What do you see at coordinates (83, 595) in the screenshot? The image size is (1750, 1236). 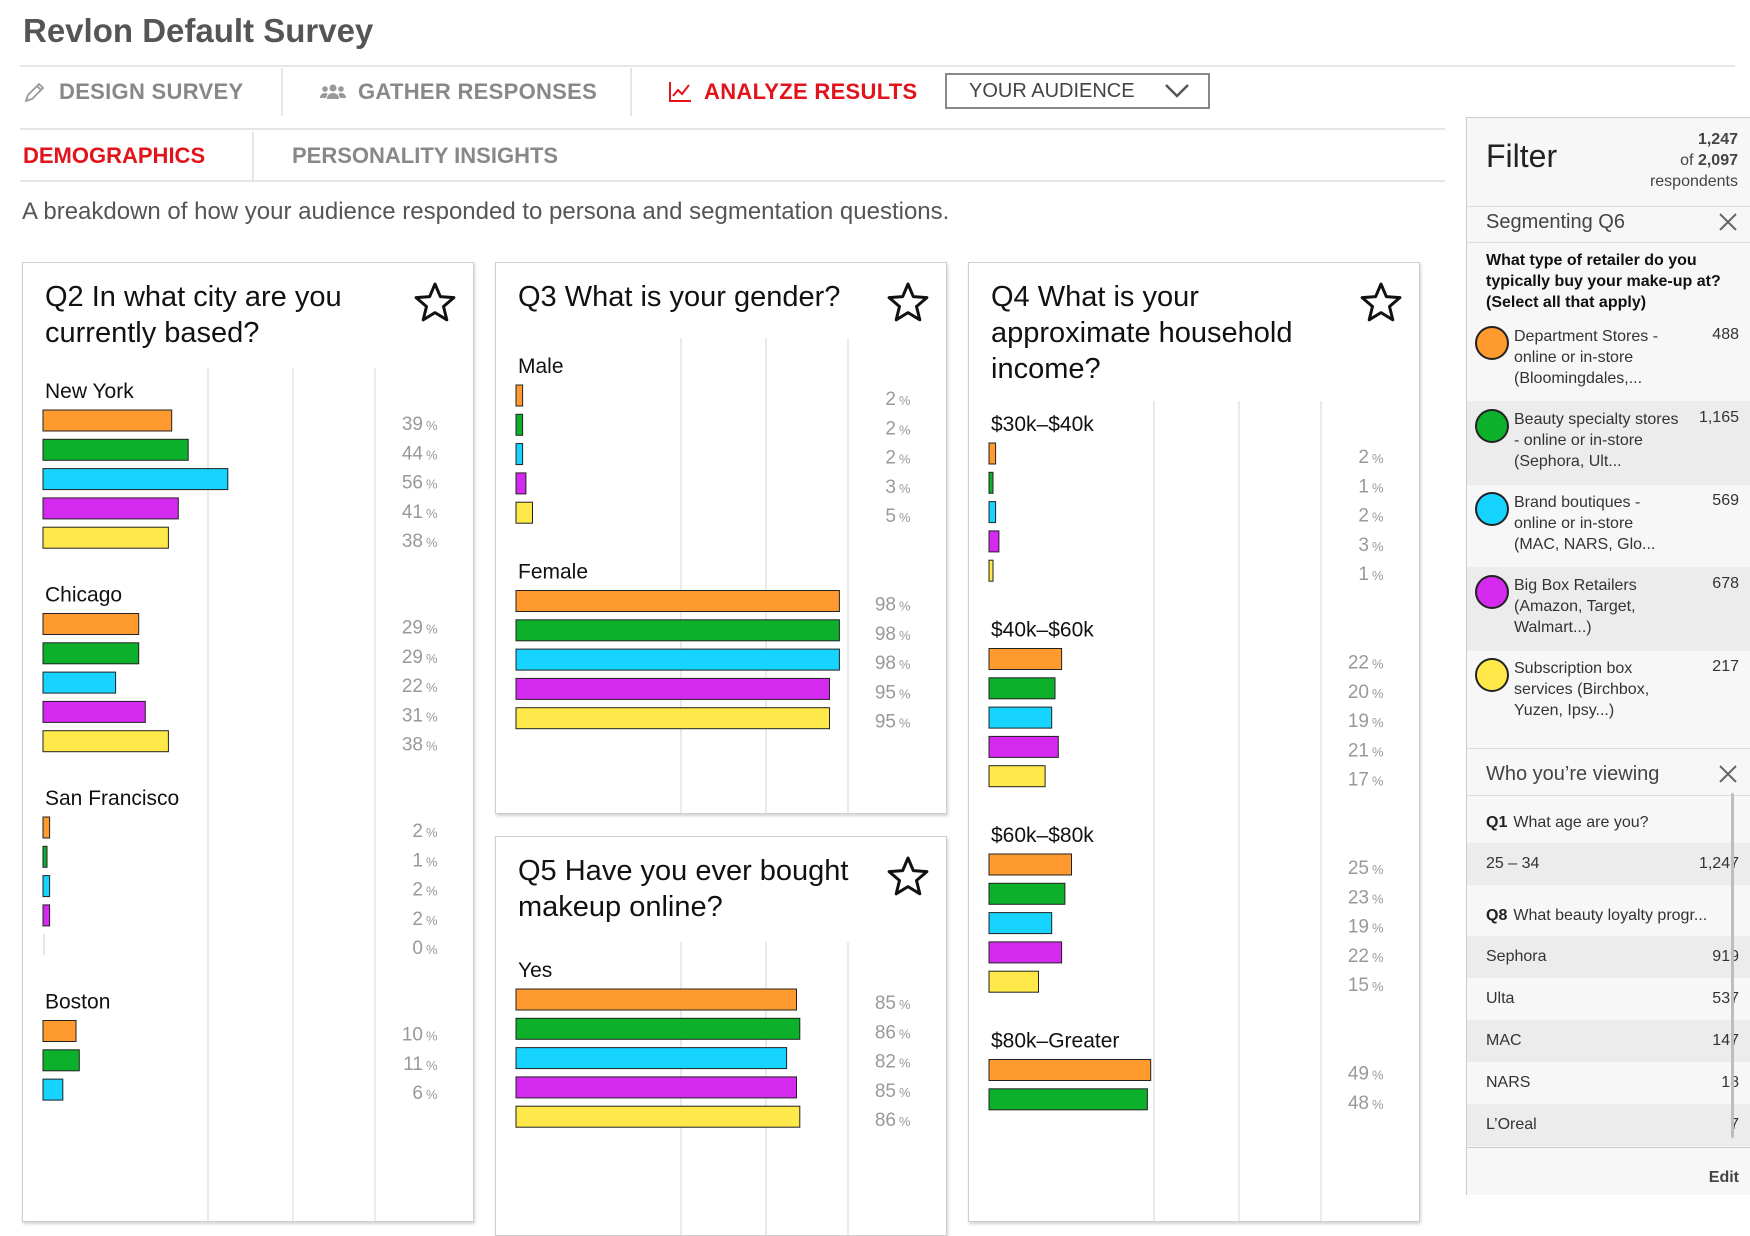 I see `category-label: Chicago` at bounding box center [83, 595].